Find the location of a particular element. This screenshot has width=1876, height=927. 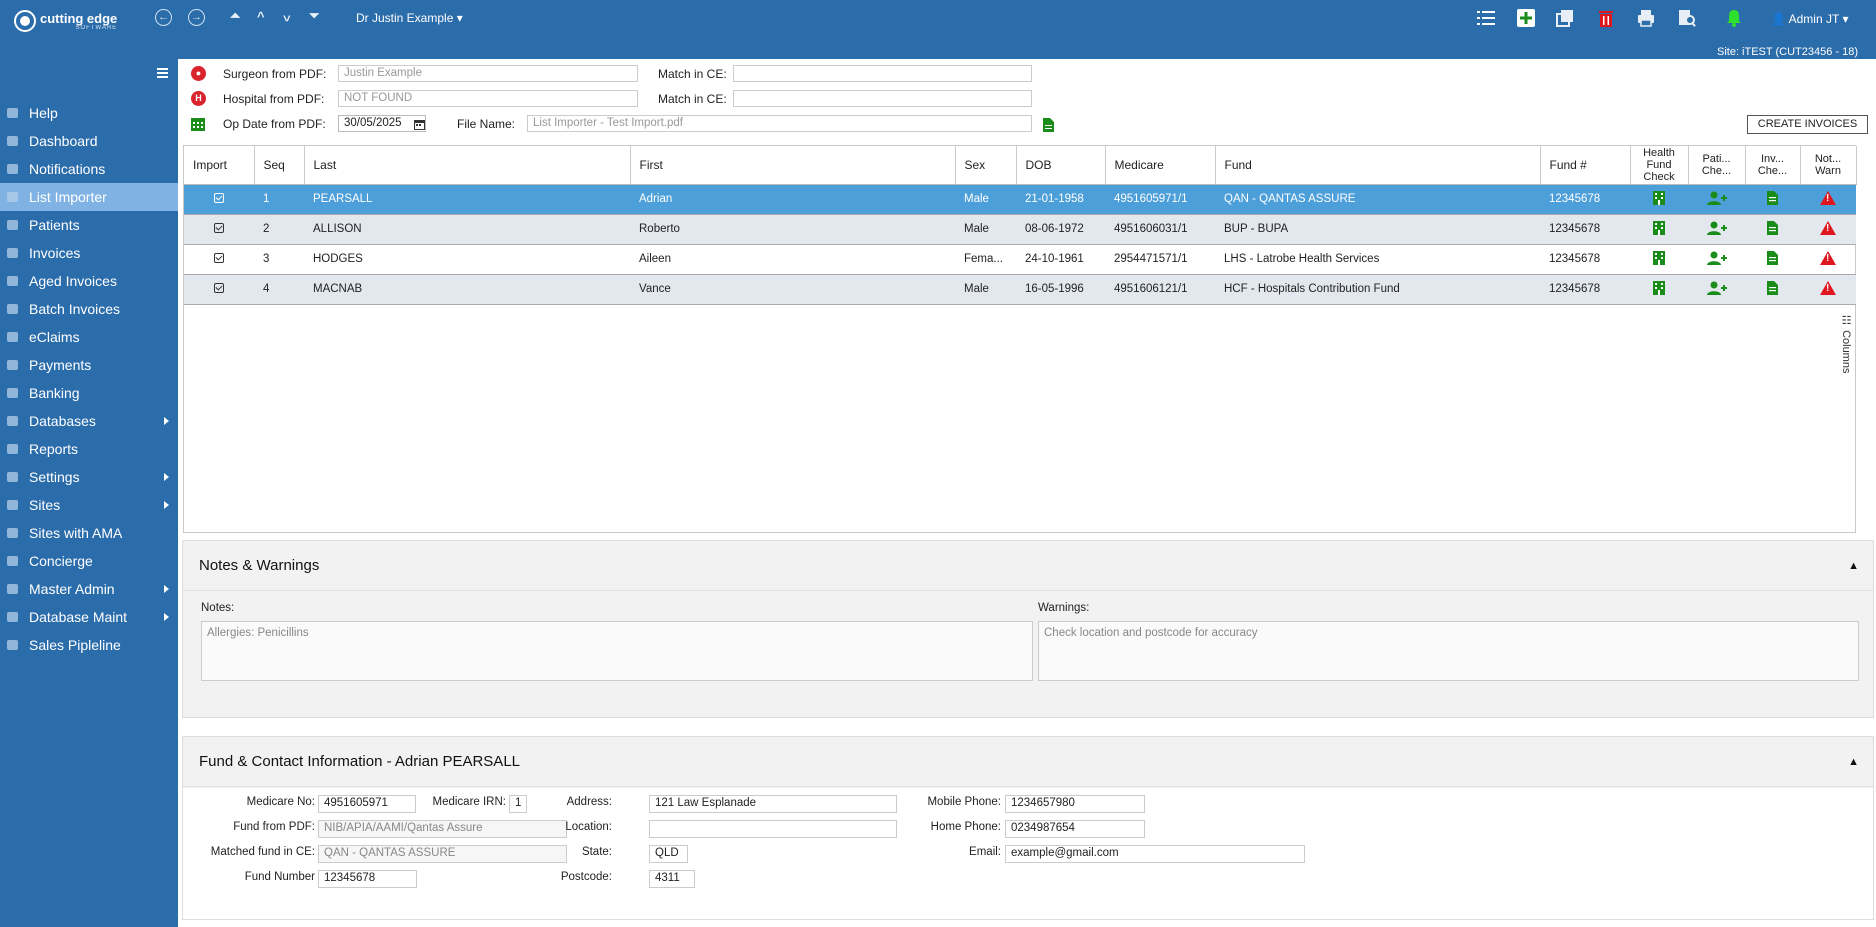

sidebar-item-list-importer: List Importer is located at coordinates (89, 197).